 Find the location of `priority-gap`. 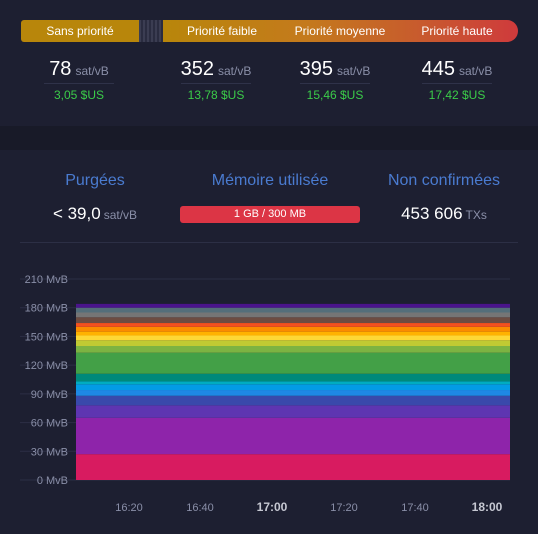

priority-gap is located at coordinates (151, 31).